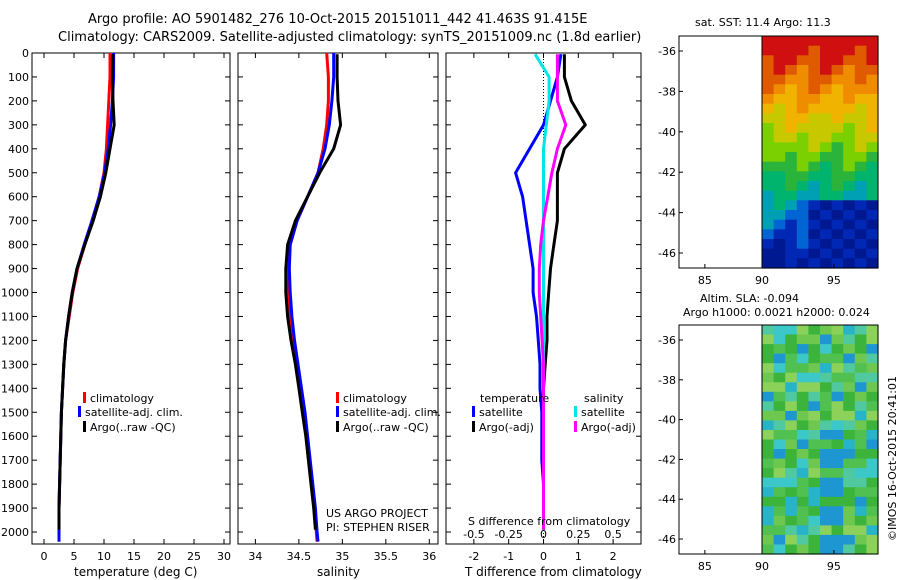 The image size is (900, 580). What do you see at coordinates (339, 572) in the screenshot?
I see `xlabel-salinity: salinity` at bounding box center [339, 572].